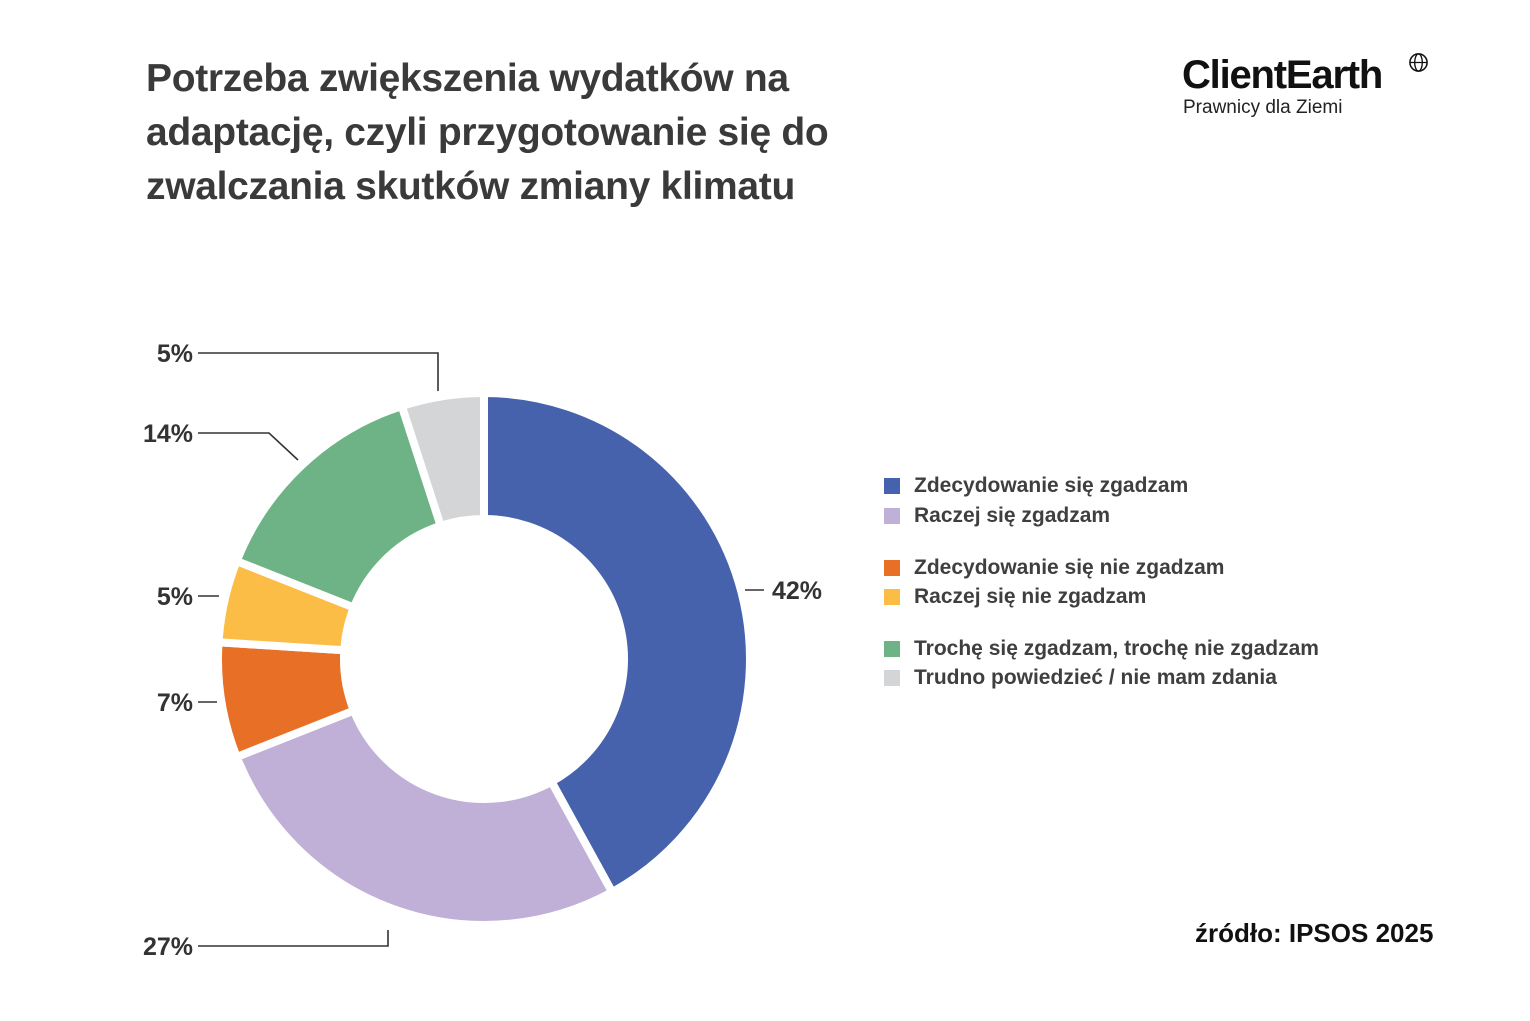  I want to click on logo-name: ClientEarth, so click(1282, 75).